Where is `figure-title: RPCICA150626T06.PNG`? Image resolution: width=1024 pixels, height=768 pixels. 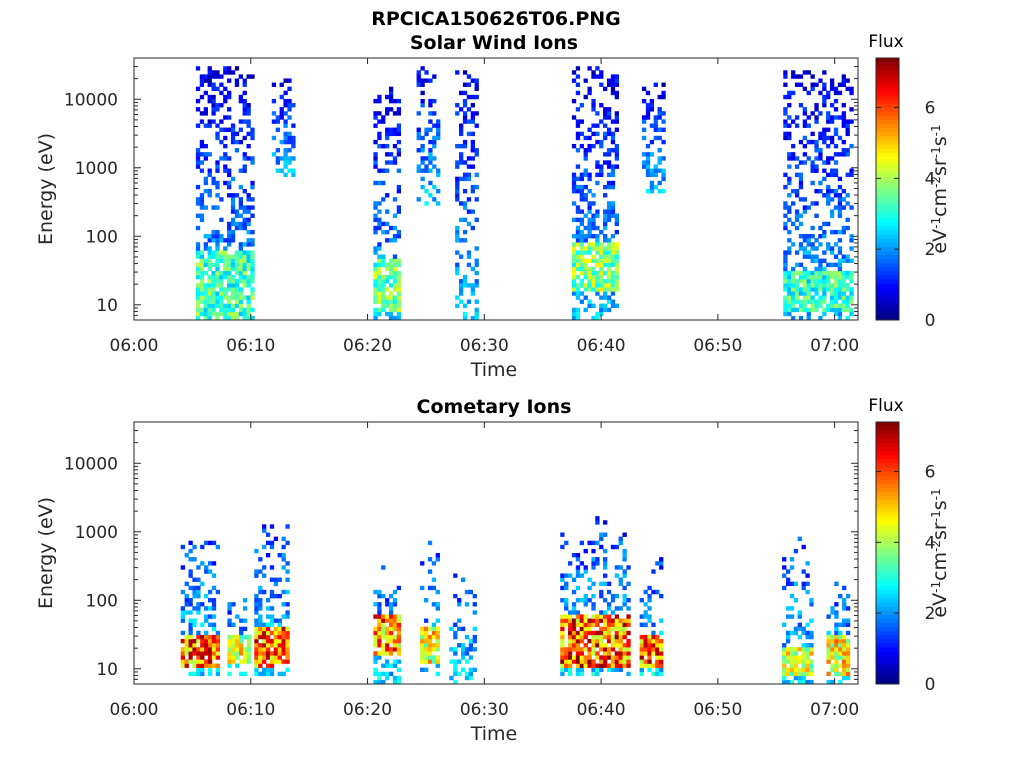 figure-title: RPCICA150626T06.PNG is located at coordinates (496, 19).